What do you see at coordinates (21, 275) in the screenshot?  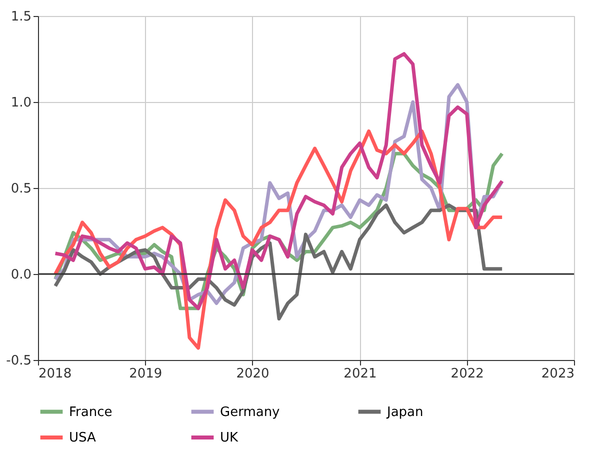 I see `y-tick-label: 0.0` at bounding box center [21, 275].